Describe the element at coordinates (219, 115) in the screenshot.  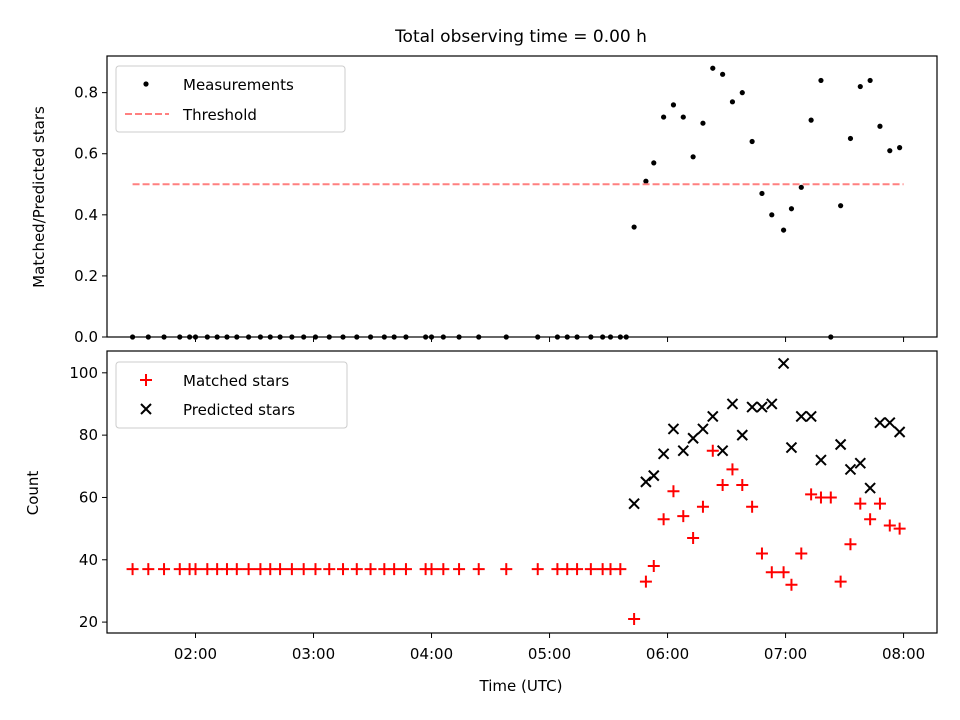
I see `threshold-legend-label: Threshold` at that location.